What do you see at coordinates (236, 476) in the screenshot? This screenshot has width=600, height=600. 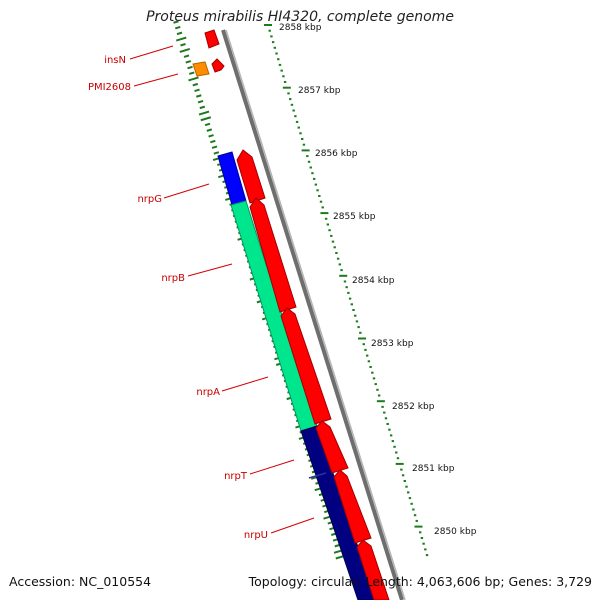 I see `gene-label-nrpt: nrpT` at bounding box center [236, 476].